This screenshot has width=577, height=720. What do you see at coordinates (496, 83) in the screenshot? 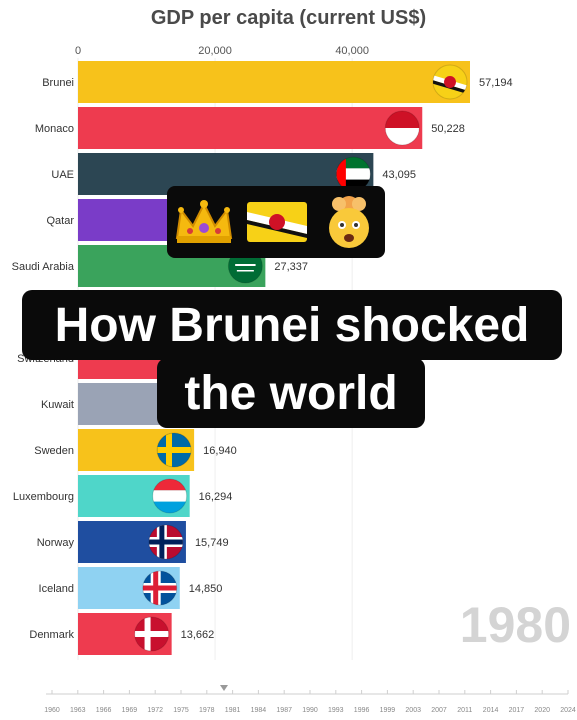
I see `value-label: 57,194` at bounding box center [496, 83].